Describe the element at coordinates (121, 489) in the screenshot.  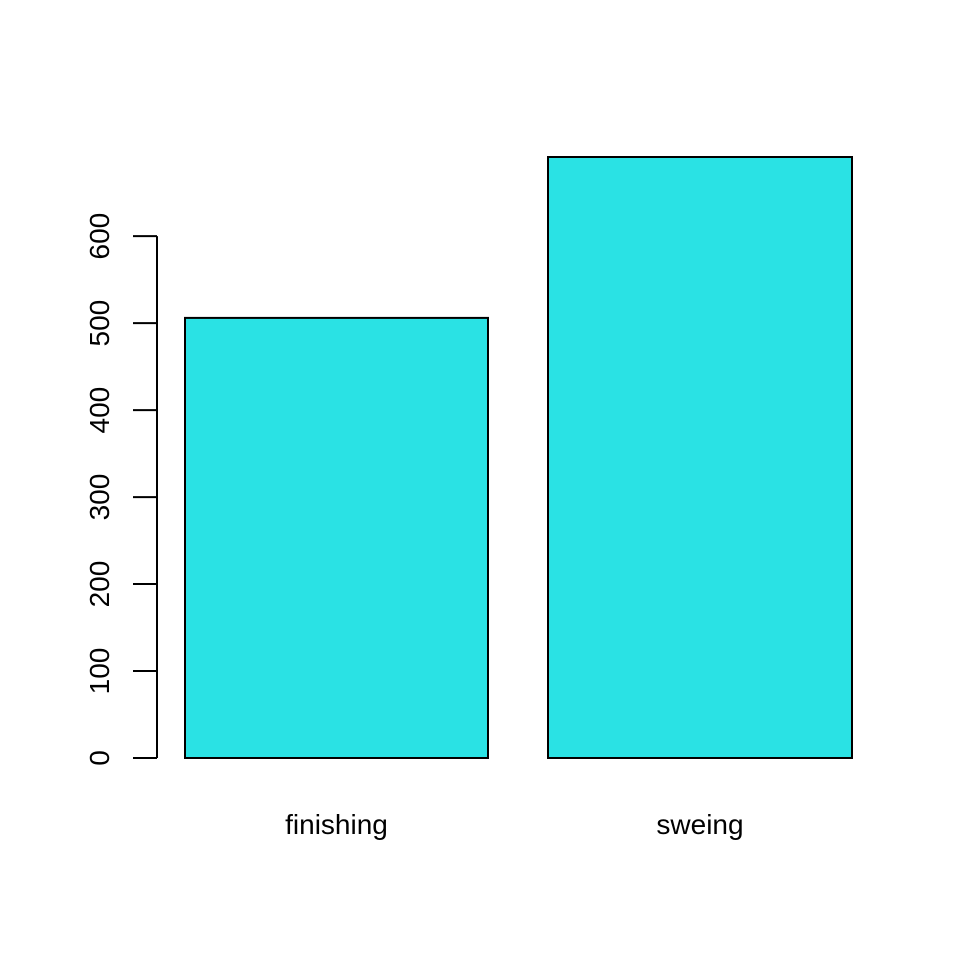
I see `y-axis: 0 100 200 300 400 500 600` at that location.